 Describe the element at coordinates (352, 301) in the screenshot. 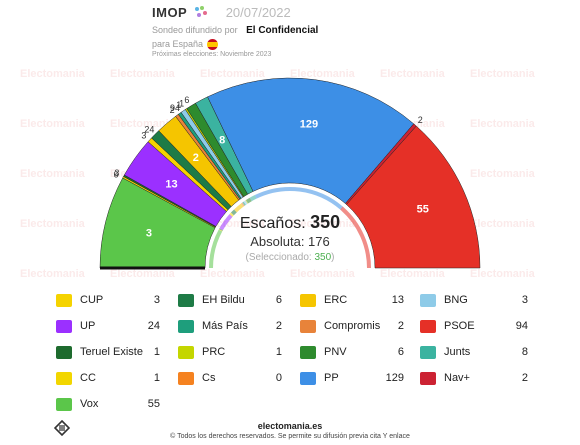

I see `legend-item-erc: ERC 13` at that location.